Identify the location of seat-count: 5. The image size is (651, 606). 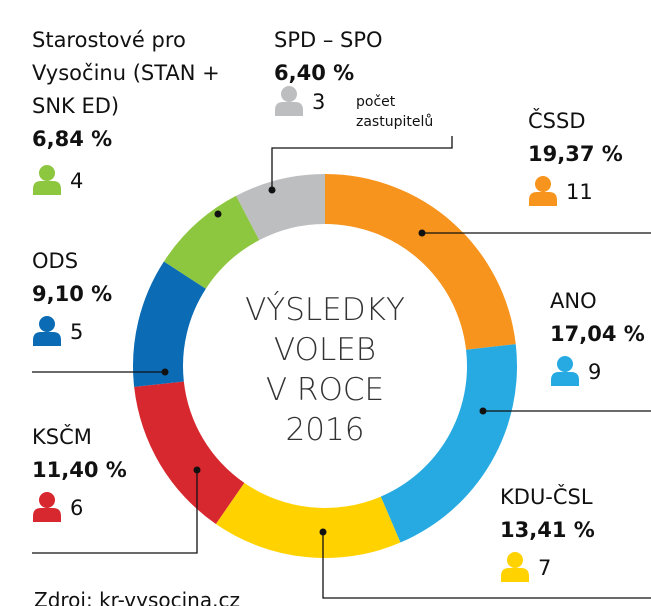
(77, 332).